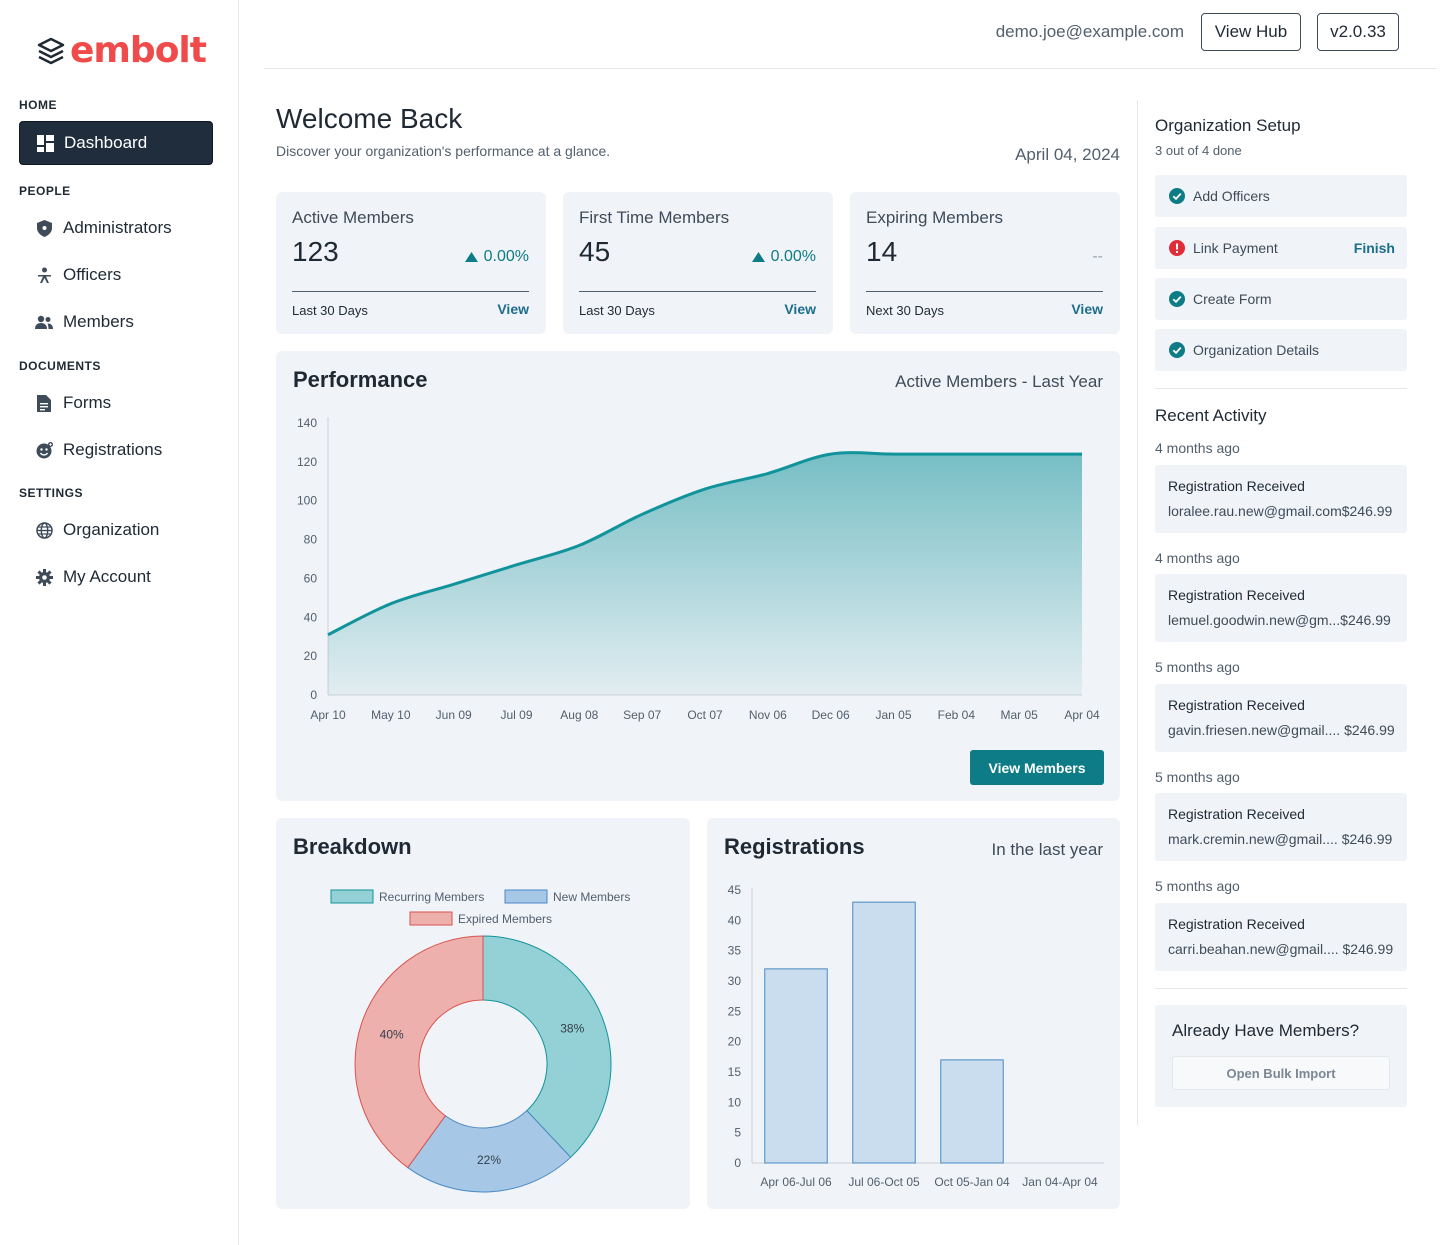  Describe the element at coordinates (113, 449) in the screenshot. I see `sidebar-item-label: Registrations` at that location.